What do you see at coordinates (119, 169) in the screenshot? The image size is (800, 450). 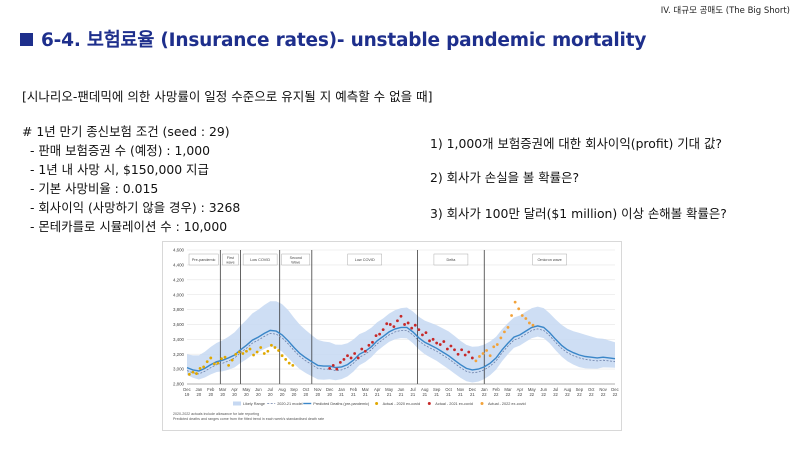 I see `condition-item: - 1년 내 사망 시, $150,000 지급` at bounding box center [119, 169].